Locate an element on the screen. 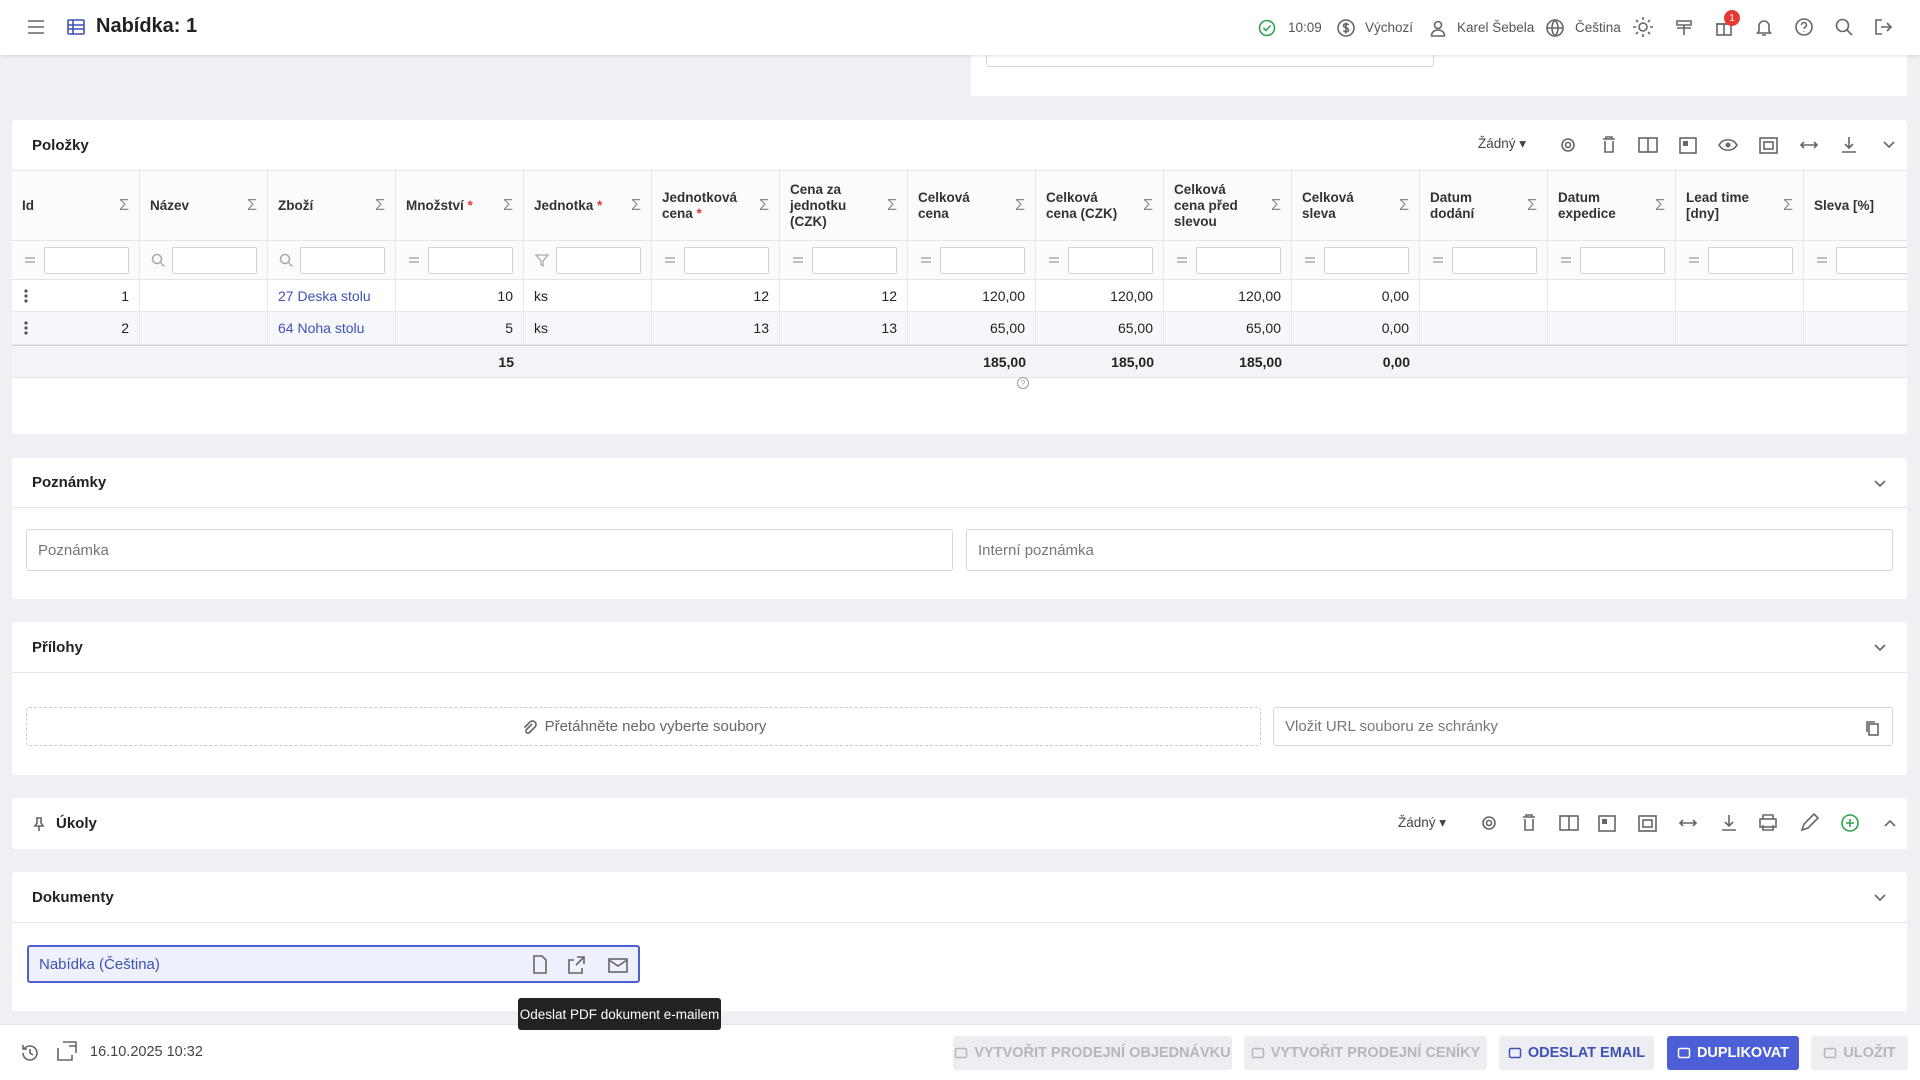  column-header: Název Σ is located at coordinates (204, 206).